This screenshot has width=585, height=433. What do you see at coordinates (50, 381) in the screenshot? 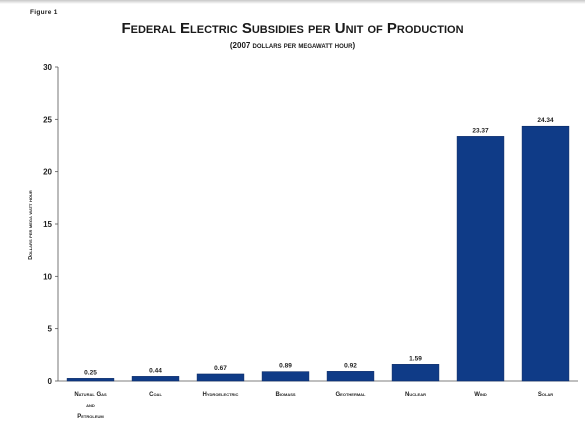
I see `y-tick-label: 0` at bounding box center [50, 381].